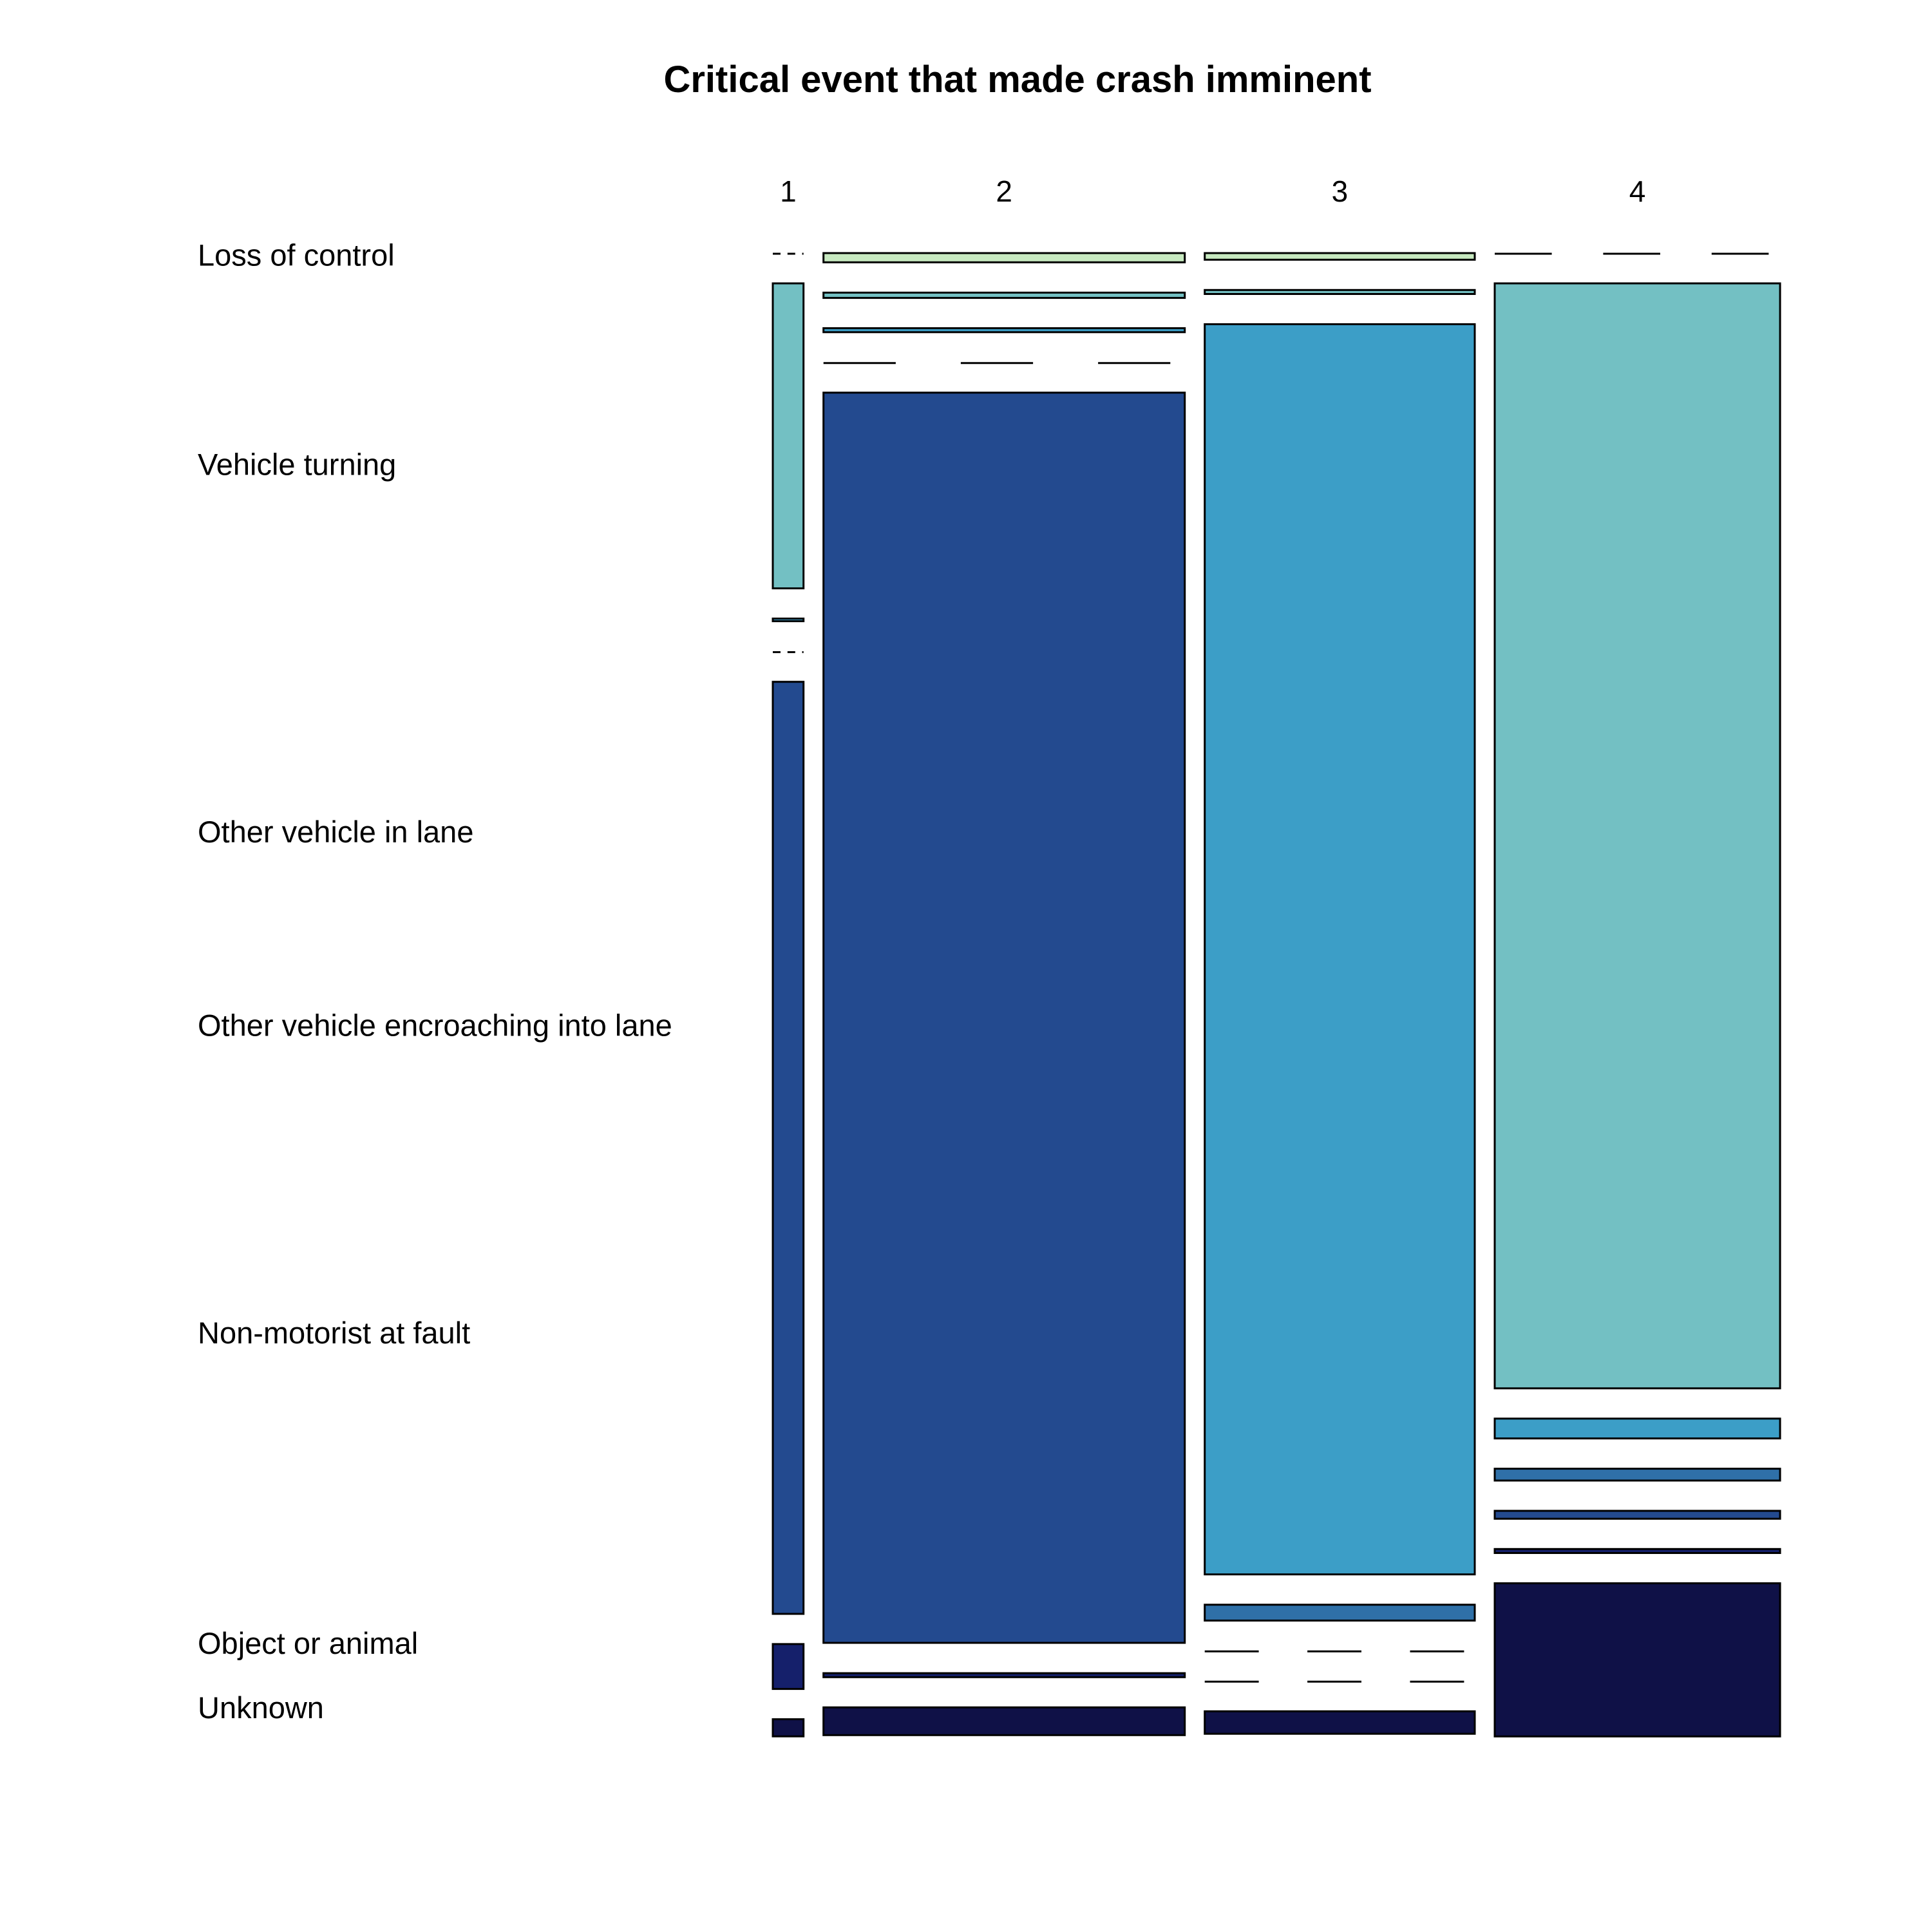  Describe the element at coordinates (1004, 1675) in the screenshot. I see `cell-col2-object-or-animal` at that location.